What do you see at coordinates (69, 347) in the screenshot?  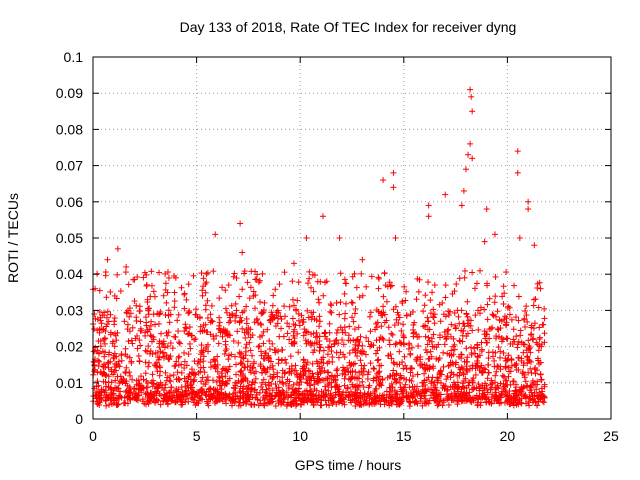 I see `y-tick-label: 0.02` at bounding box center [69, 347].